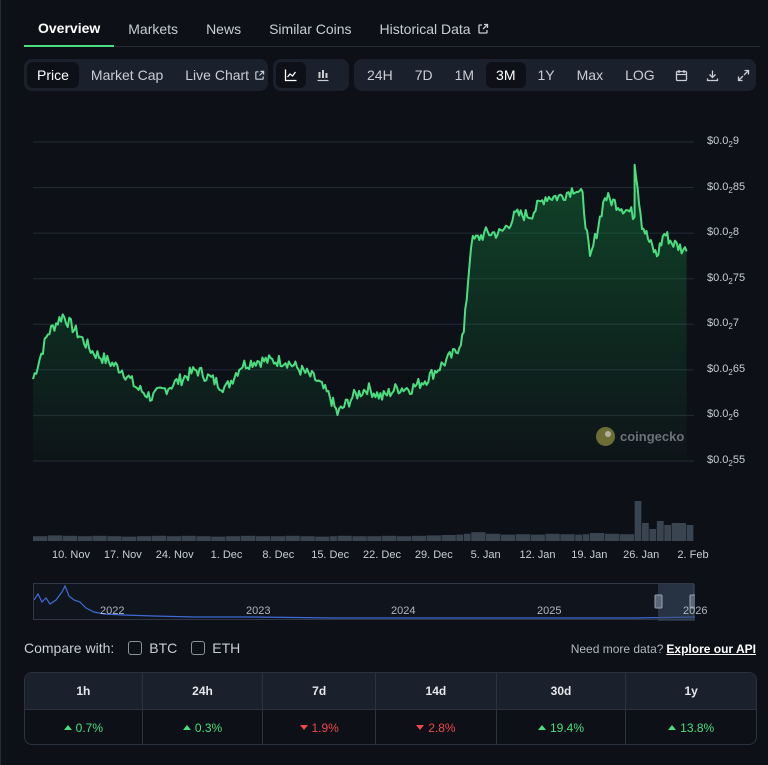 This screenshot has height=765, width=768. I want to click on range-1y: 1Y, so click(546, 75).